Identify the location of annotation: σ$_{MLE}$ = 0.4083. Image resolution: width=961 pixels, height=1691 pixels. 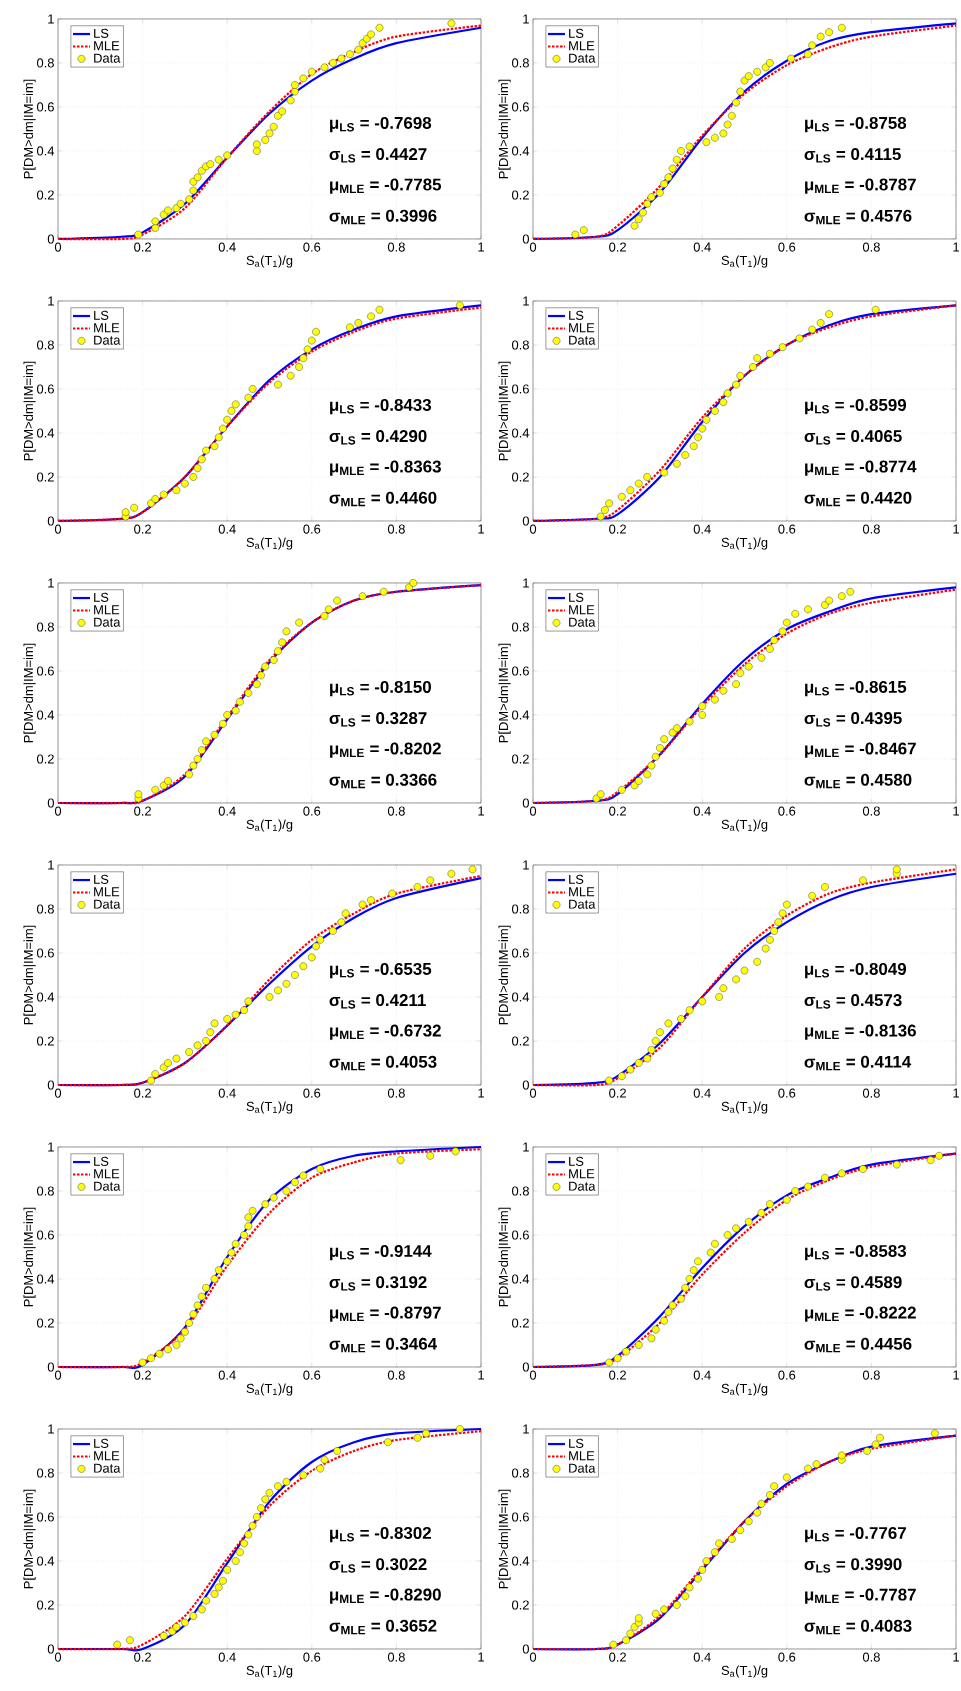
(858, 1627).